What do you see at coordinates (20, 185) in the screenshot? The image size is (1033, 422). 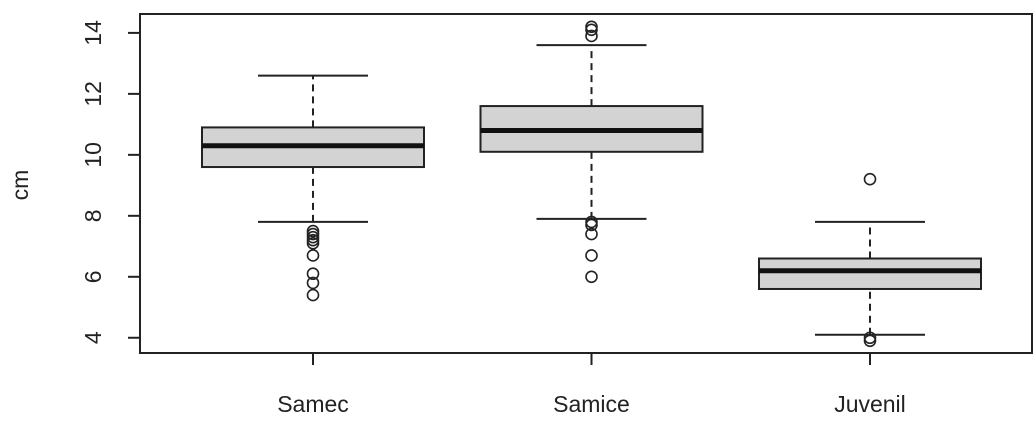 I see `y-axis-label: cm` at bounding box center [20, 185].